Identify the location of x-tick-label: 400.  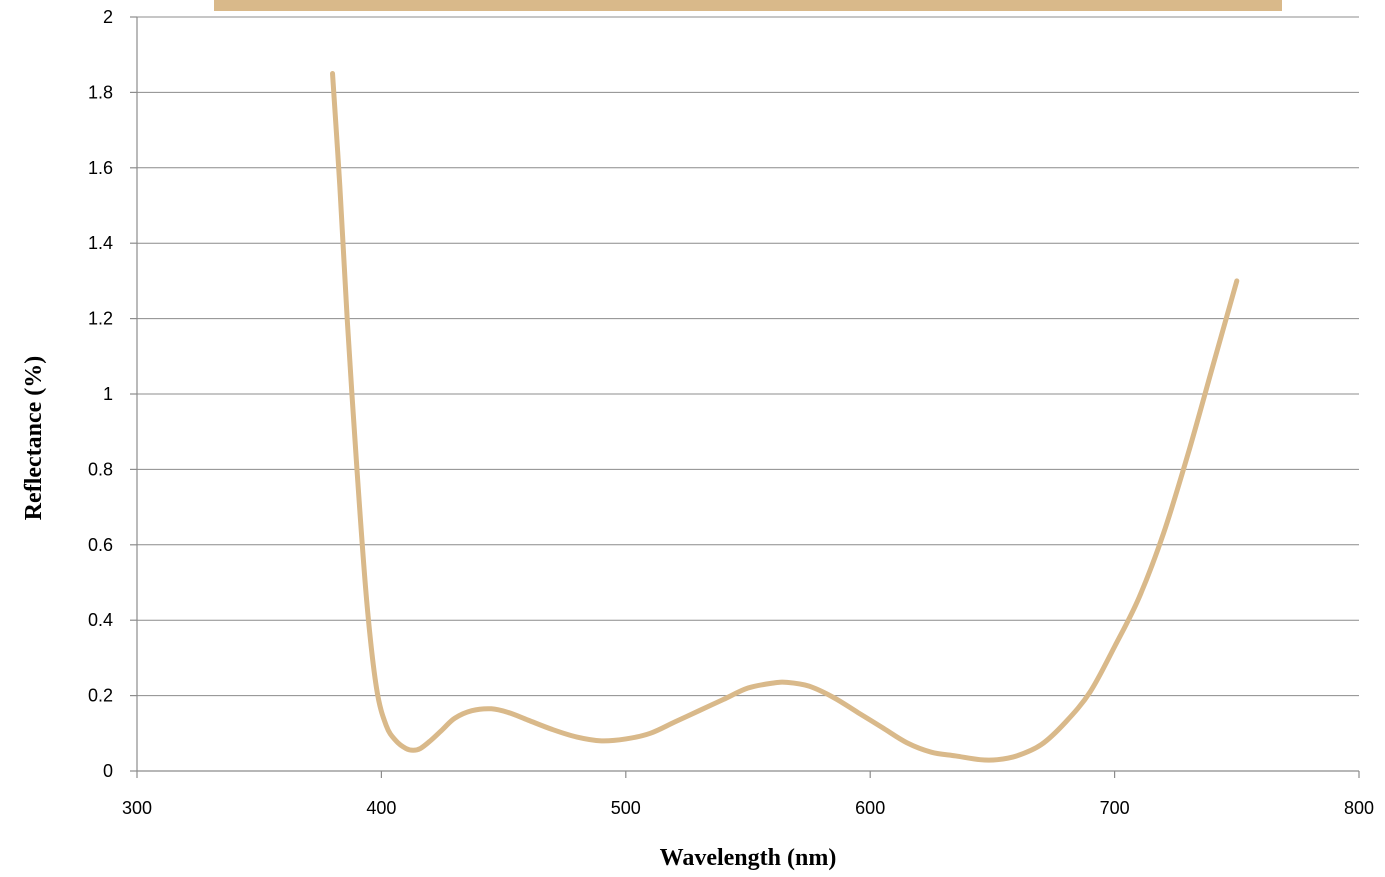
(381, 808).